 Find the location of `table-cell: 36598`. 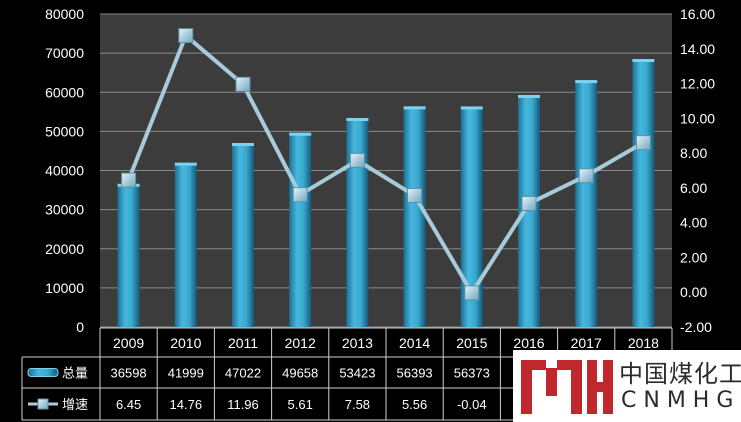

table-cell: 36598 is located at coordinates (129, 373).